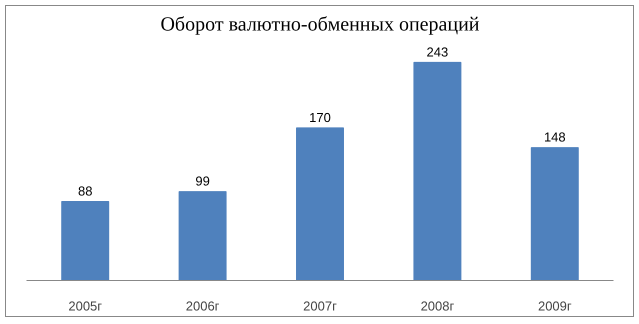 The width and height of the screenshot is (639, 324). Describe the element at coordinates (555, 306) in the screenshot. I see `x-tick-label: 2009г` at that location.